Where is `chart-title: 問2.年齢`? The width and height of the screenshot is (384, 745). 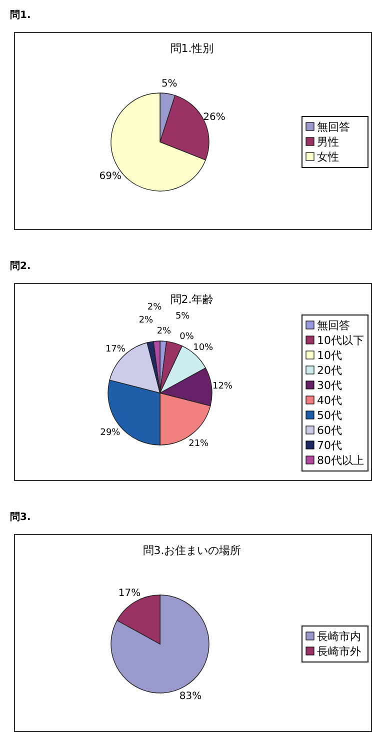 chart-title: 問2.年齢 is located at coordinates (192, 299).